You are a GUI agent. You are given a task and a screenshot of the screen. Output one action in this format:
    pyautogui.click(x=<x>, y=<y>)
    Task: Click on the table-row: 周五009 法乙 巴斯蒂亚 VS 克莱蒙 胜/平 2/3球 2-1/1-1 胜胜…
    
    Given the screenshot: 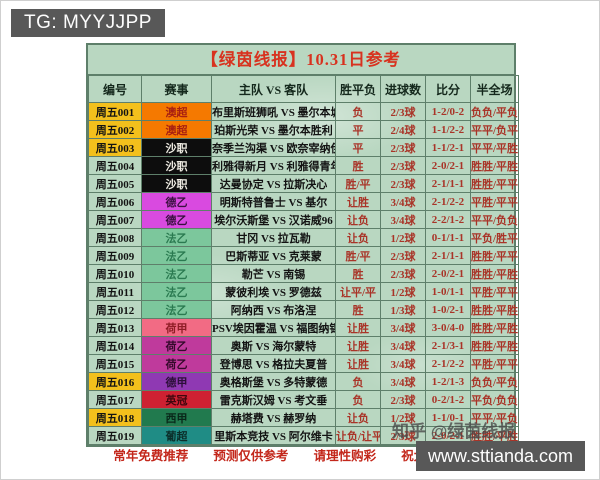 What is the action you would take?
    pyautogui.click(x=303, y=255)
    